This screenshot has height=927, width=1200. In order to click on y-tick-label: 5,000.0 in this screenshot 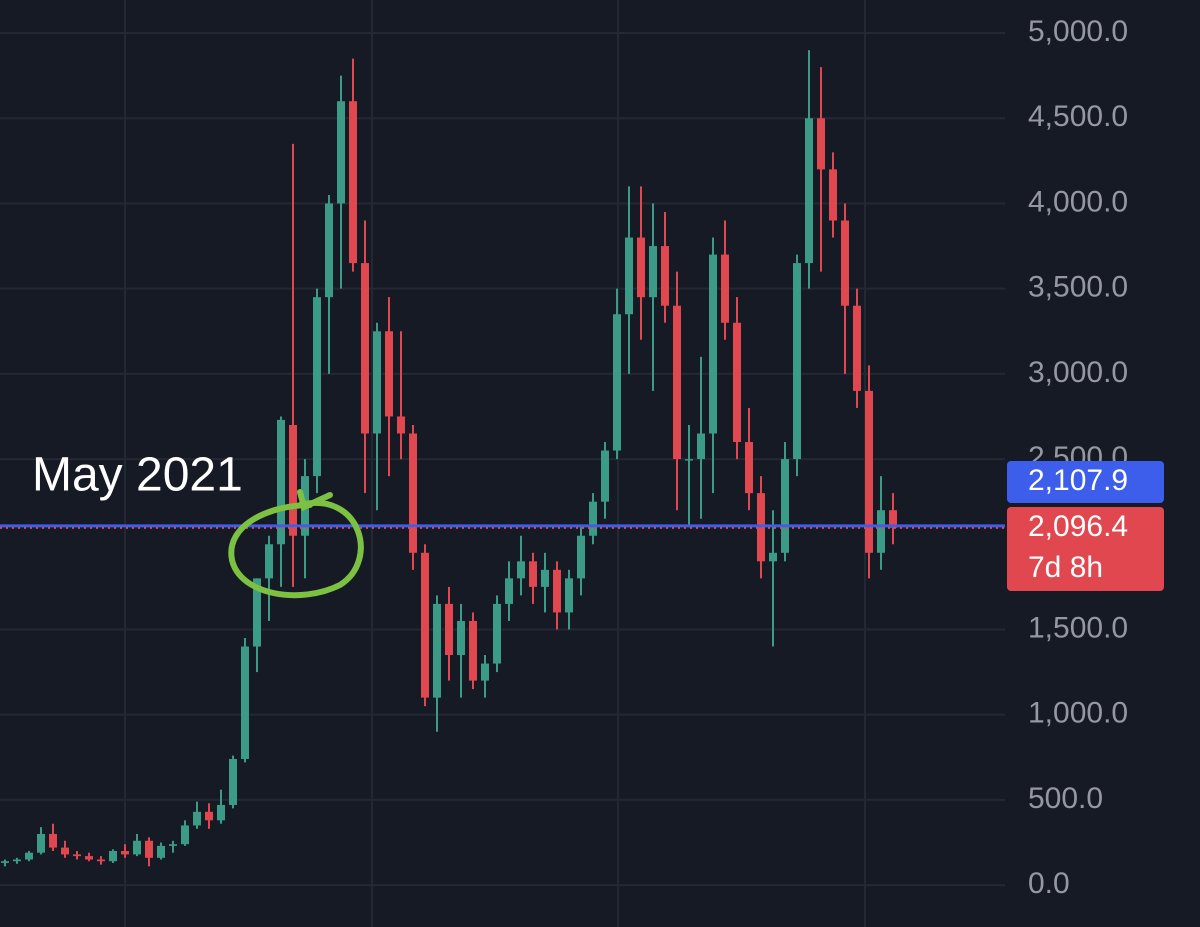, I will do `click(1078, 31)`.